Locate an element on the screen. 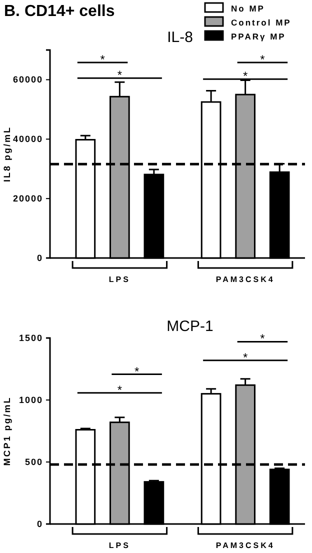  y-axis-title: IL8 pg/mL is located at coordinates (7, 154).